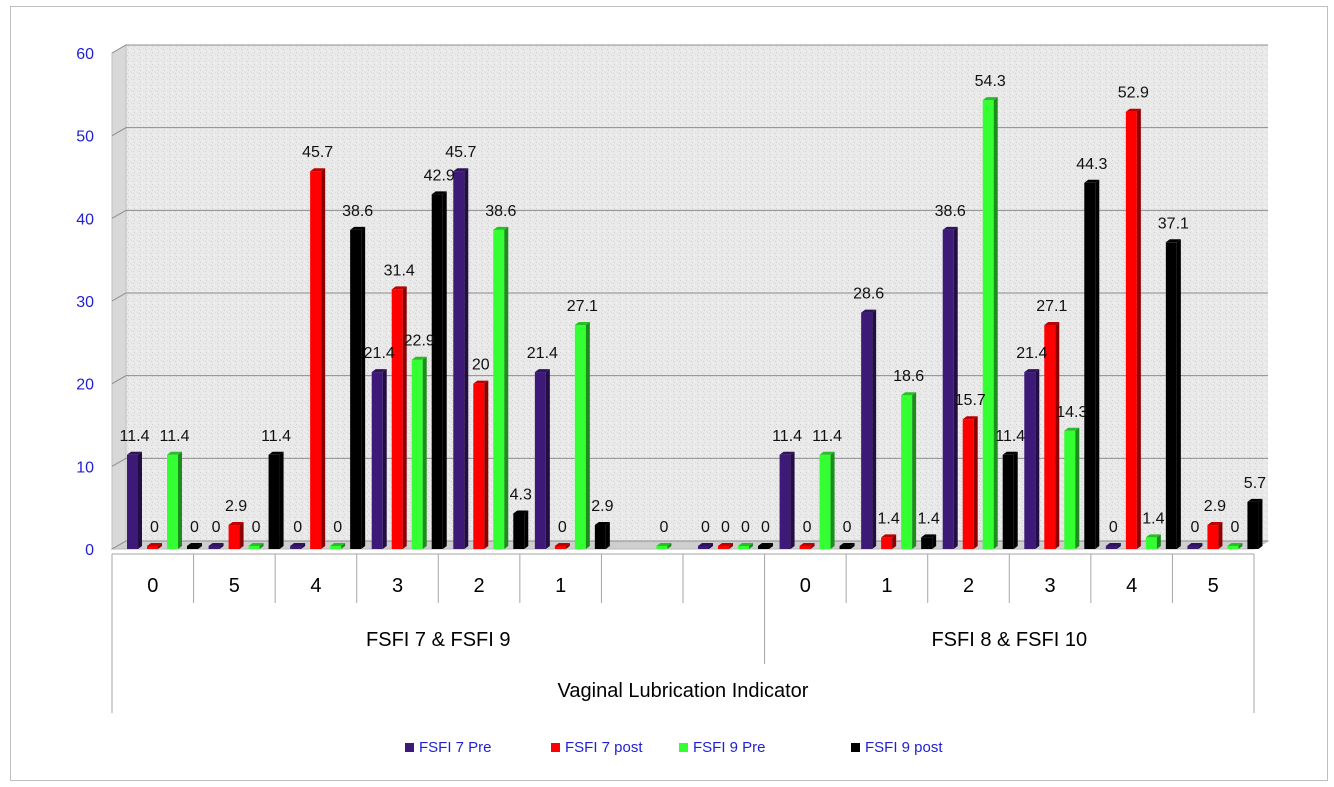 This screenshot has height=787, width=1334. What do you see at coordinates (234, 586) in the screenshot?
I see `category-label: 5` at bounding box center [234, 586].